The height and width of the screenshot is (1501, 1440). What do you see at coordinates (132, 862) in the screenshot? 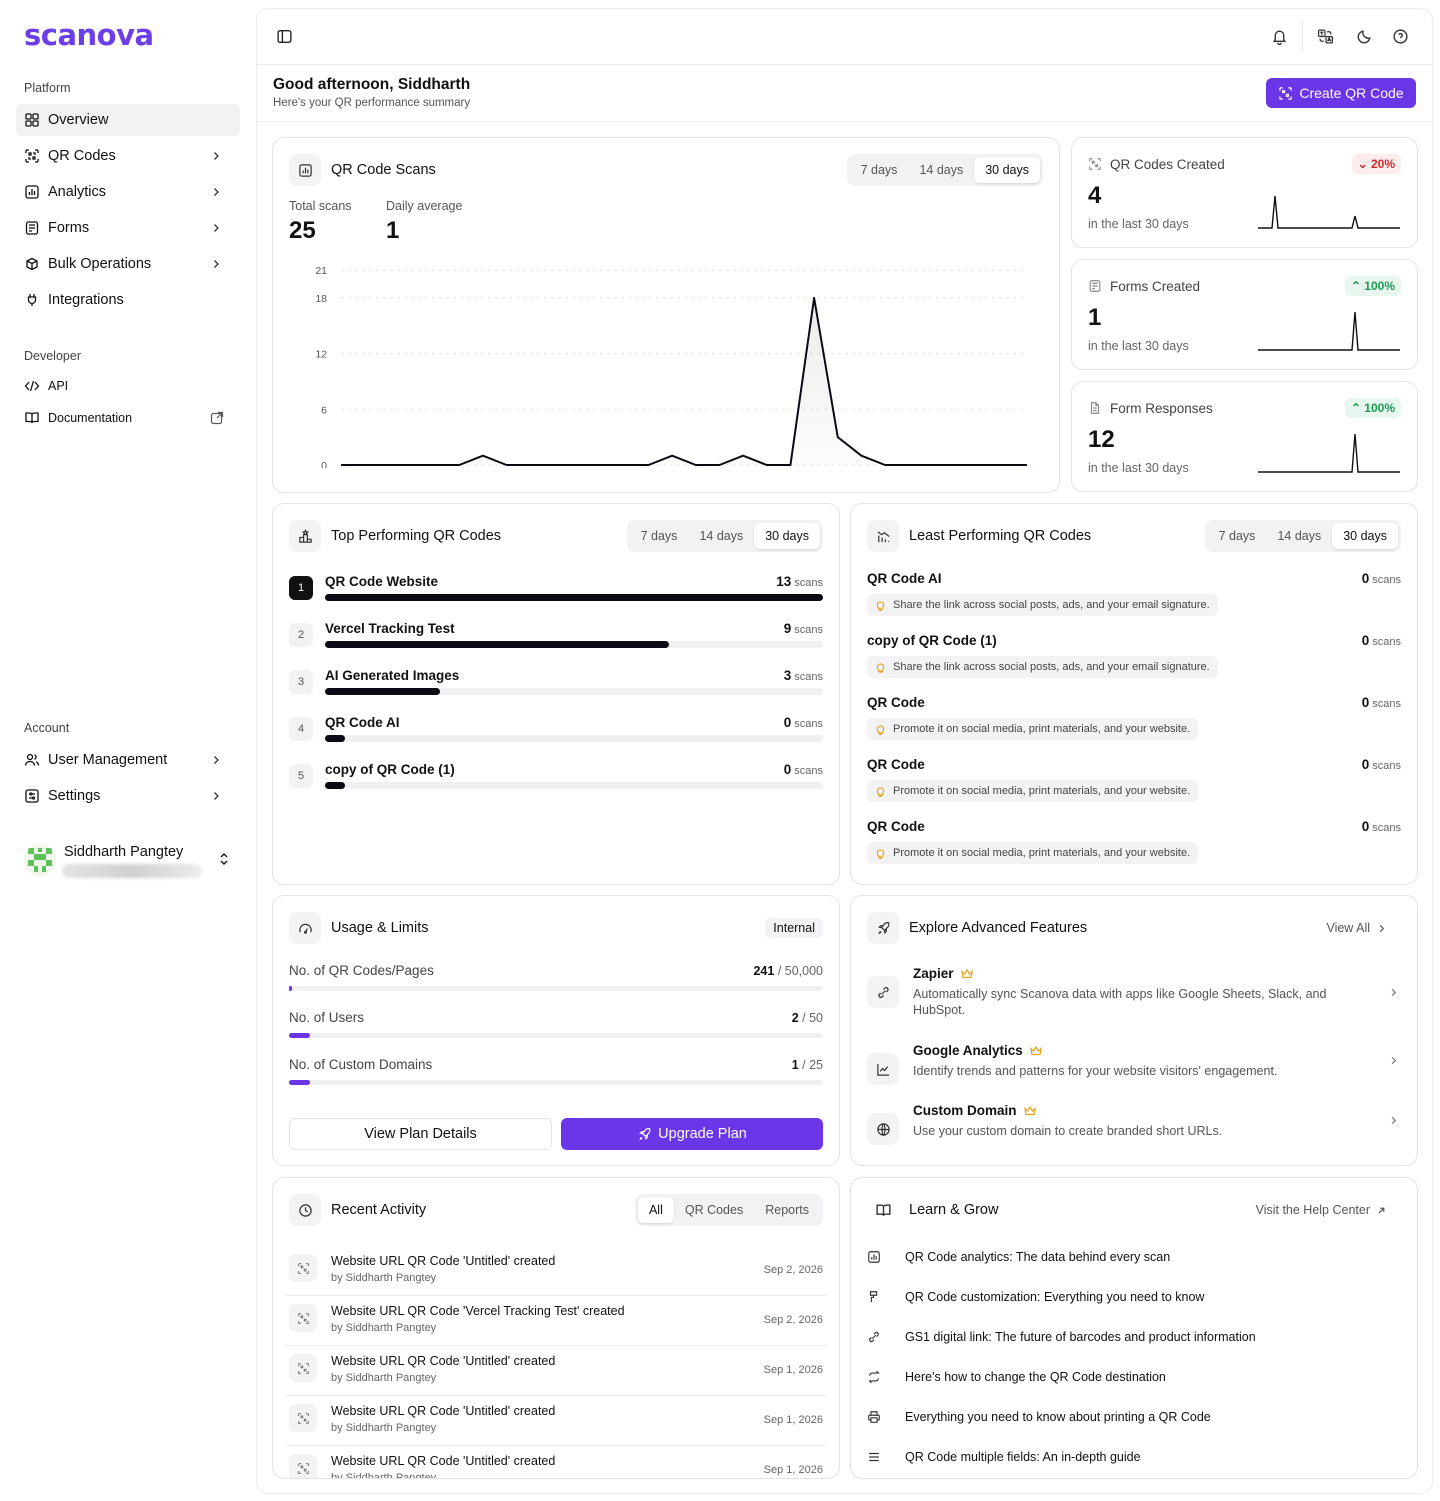
I see `user-menu: Siddharth Pangtey` at bounding box center [132, 862].